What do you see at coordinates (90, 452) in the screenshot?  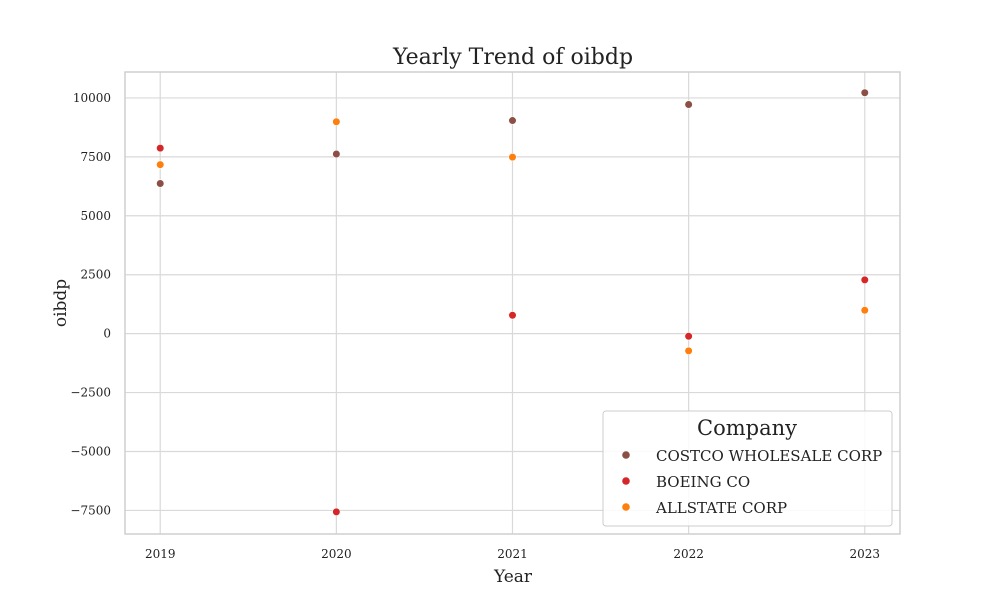 I see `y-tick-label: −5000` at bounding box center [90, 452].